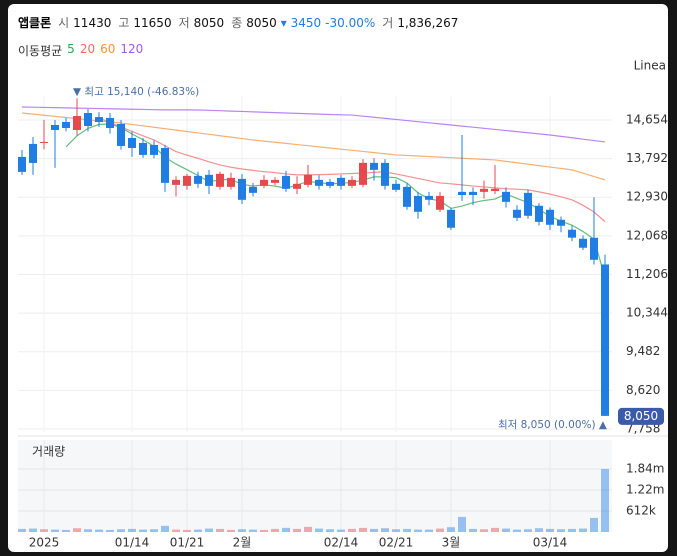 The image size is (677, 556). Describe the element at coordinates (71, 49) in the screenshot. I see `legend-entry: 5` at that location.